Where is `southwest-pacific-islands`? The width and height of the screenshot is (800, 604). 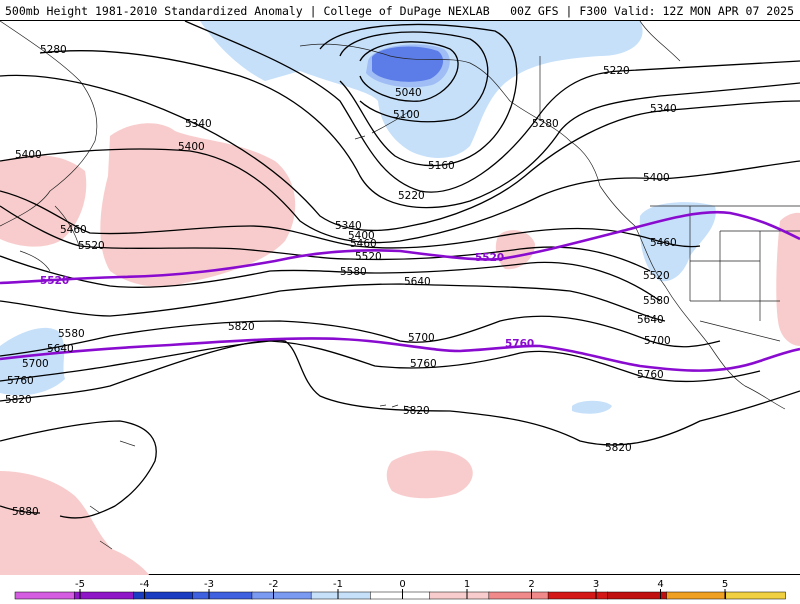 southwest-pacific-islands is located at coordinates (112, 495).